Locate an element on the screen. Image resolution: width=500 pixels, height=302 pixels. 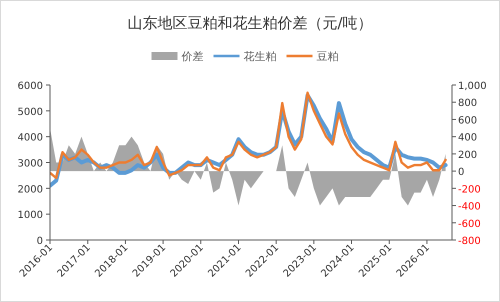
y-tick-label: 6000 is located at coordinates (30, 86).